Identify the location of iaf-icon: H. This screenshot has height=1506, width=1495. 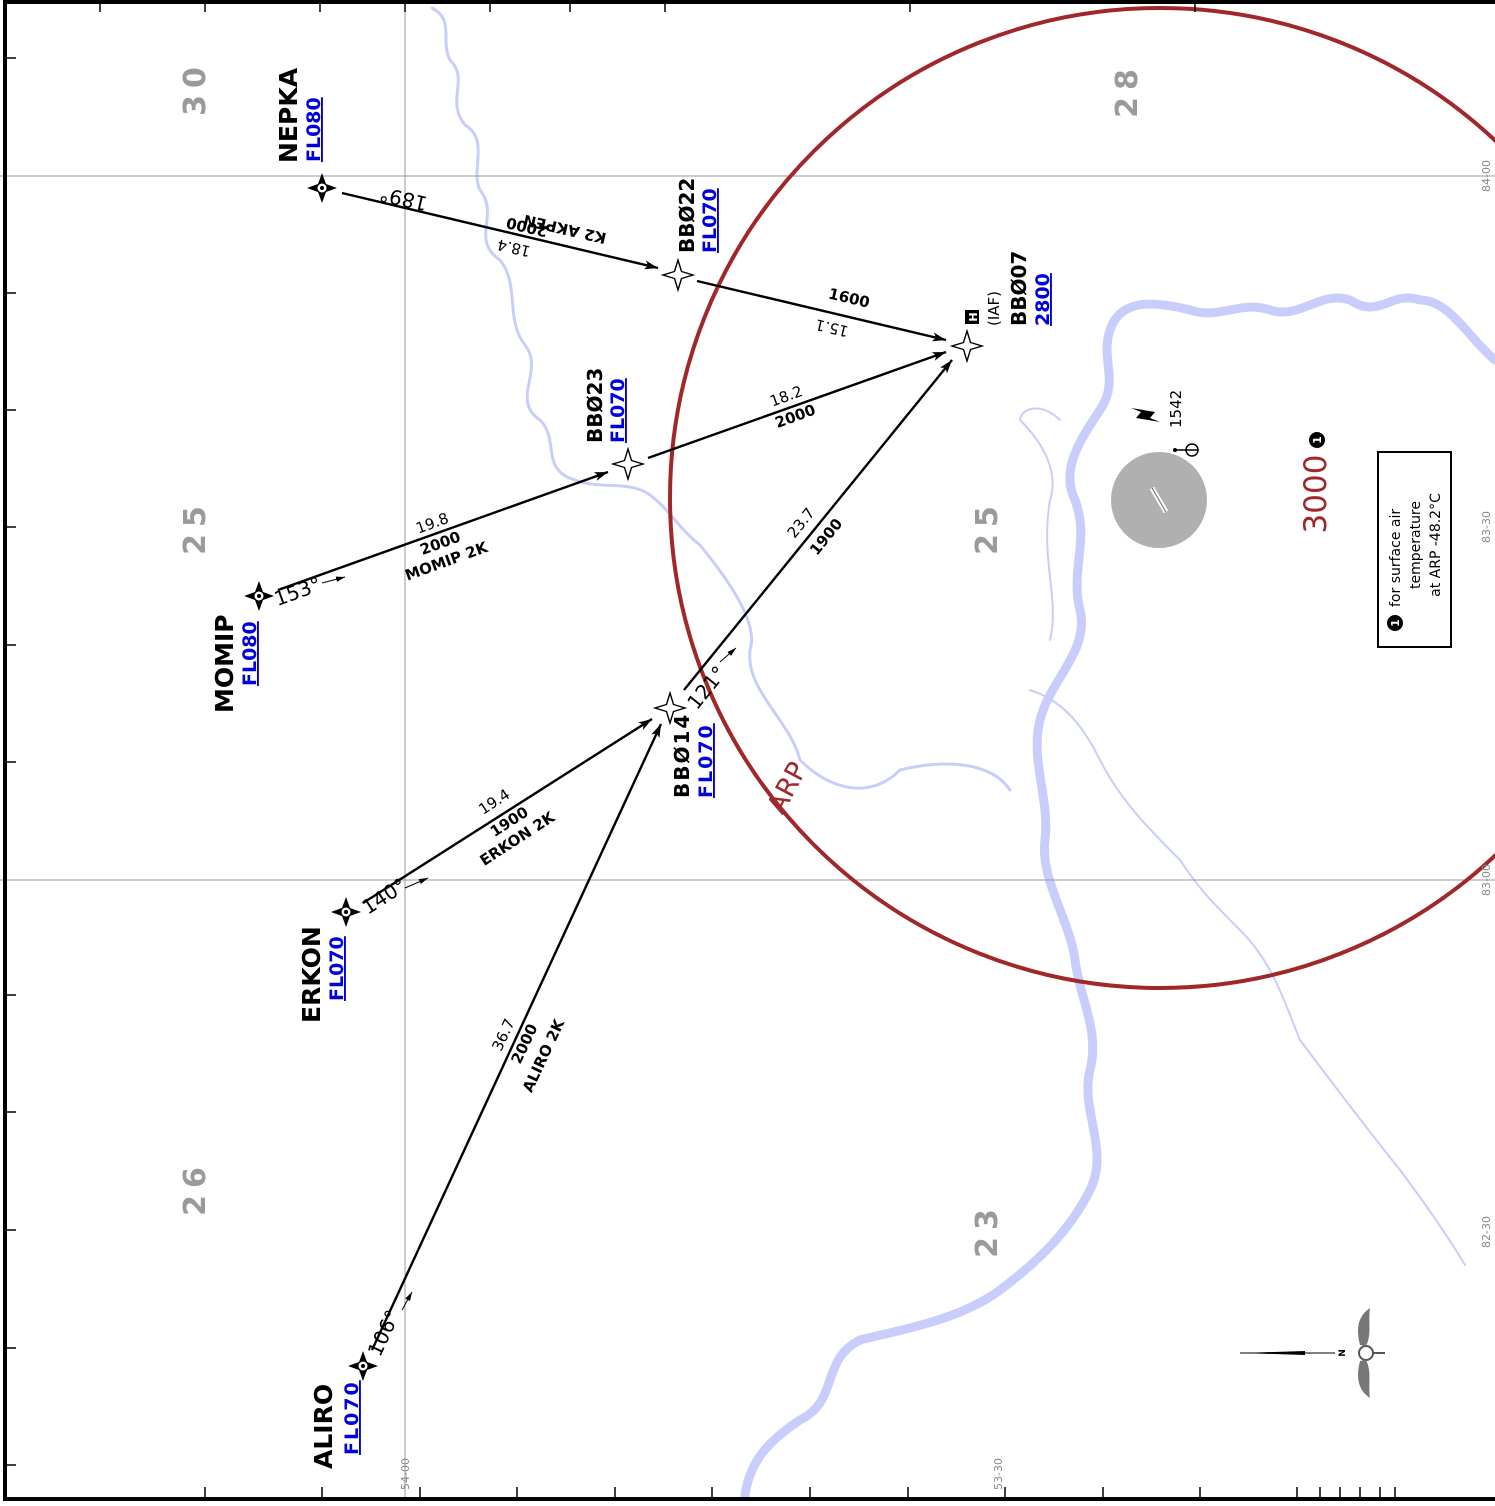
(973, 316).